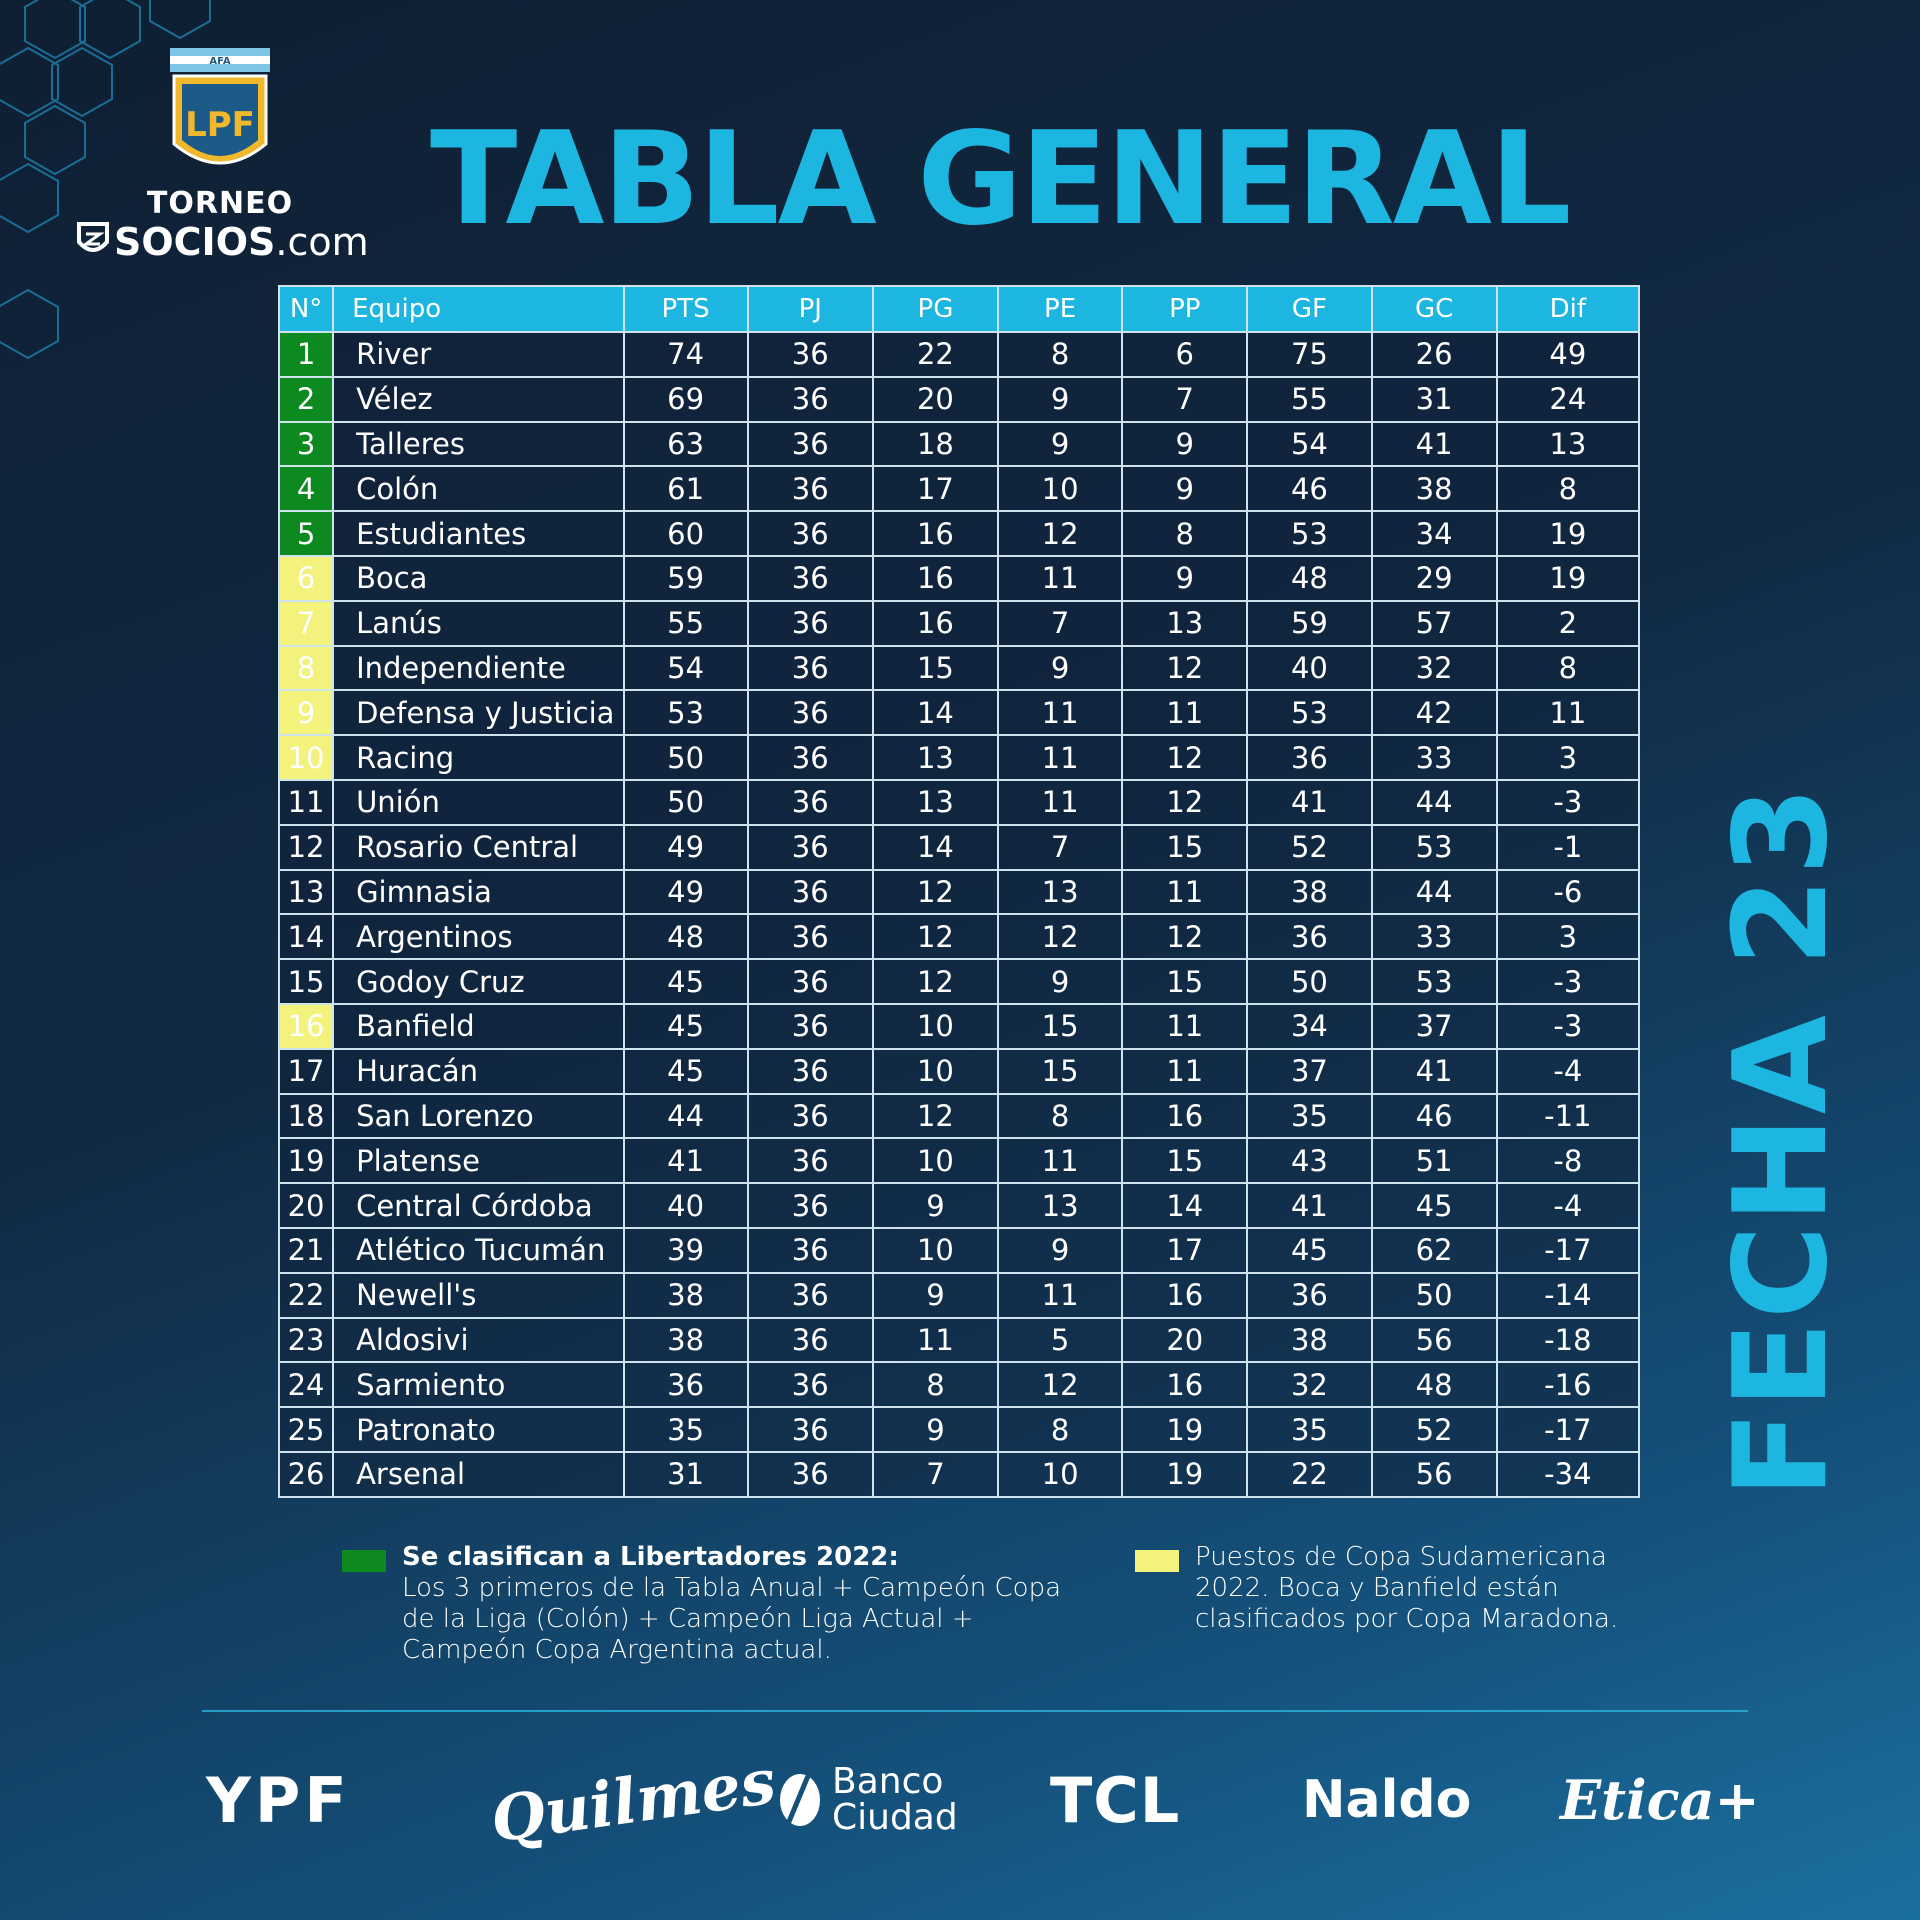 The width and height of the screenshot is (1920, 1920). I want to click on table-row: 18 San Lorenzo 44 36 12 8 16 35 46 -11, so click(959, 1116).